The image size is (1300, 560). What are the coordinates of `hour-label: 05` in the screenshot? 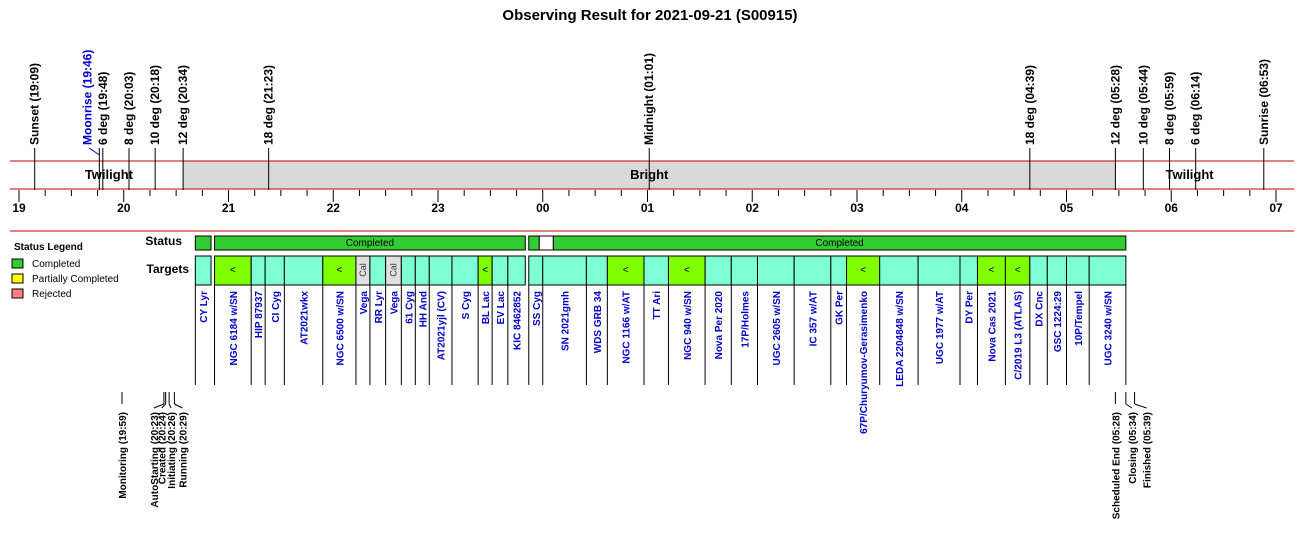 It's located at (1067, 208).